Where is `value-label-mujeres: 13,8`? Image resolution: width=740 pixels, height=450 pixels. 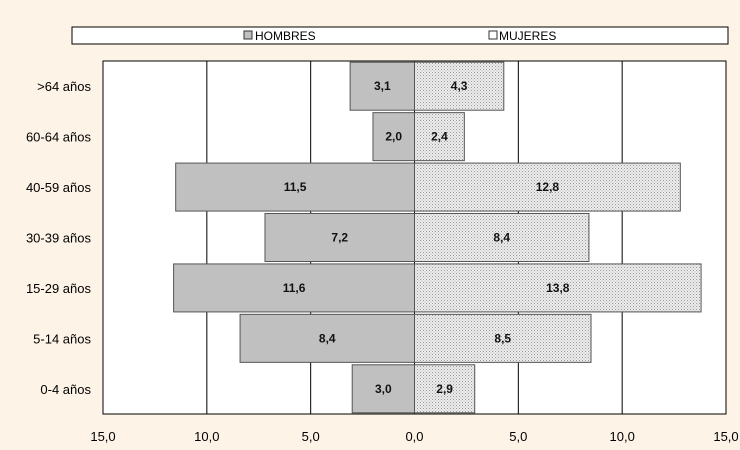 value-label-mujeres: 13,8 is located at coordinates (558, 288).